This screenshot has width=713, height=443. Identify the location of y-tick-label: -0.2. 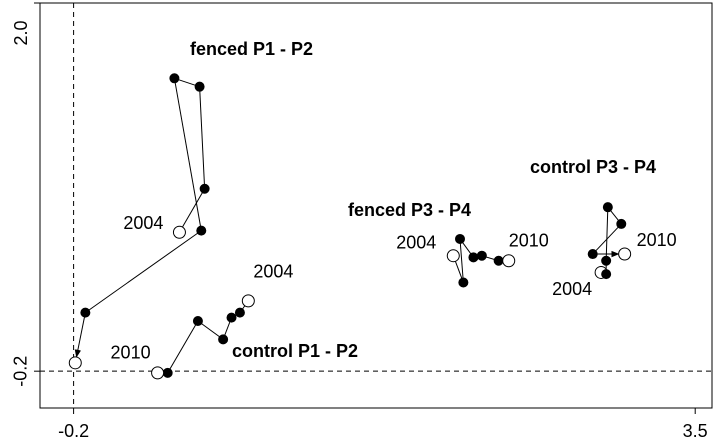
(21, 371).